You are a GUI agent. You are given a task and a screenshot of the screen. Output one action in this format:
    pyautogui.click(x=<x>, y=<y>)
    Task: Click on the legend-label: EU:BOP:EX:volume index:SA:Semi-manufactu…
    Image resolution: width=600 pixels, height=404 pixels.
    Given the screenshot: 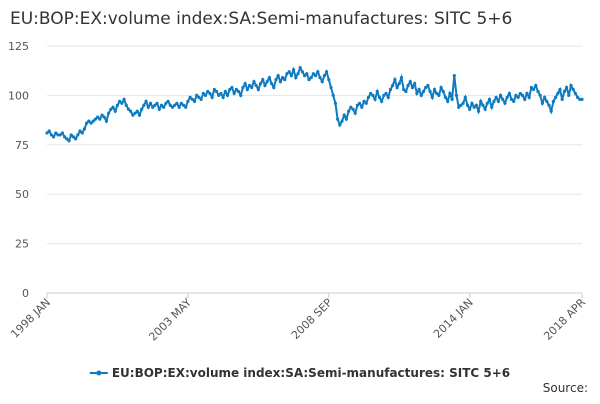 What is the action you would take?
    pyautogui.click(x=311, y=373)
    